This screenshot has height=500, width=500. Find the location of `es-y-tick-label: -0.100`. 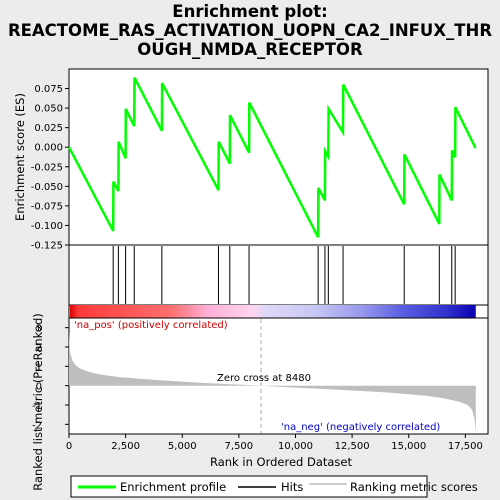

es-y-tick-label: -0.100 is located at coordinates (47, 226).